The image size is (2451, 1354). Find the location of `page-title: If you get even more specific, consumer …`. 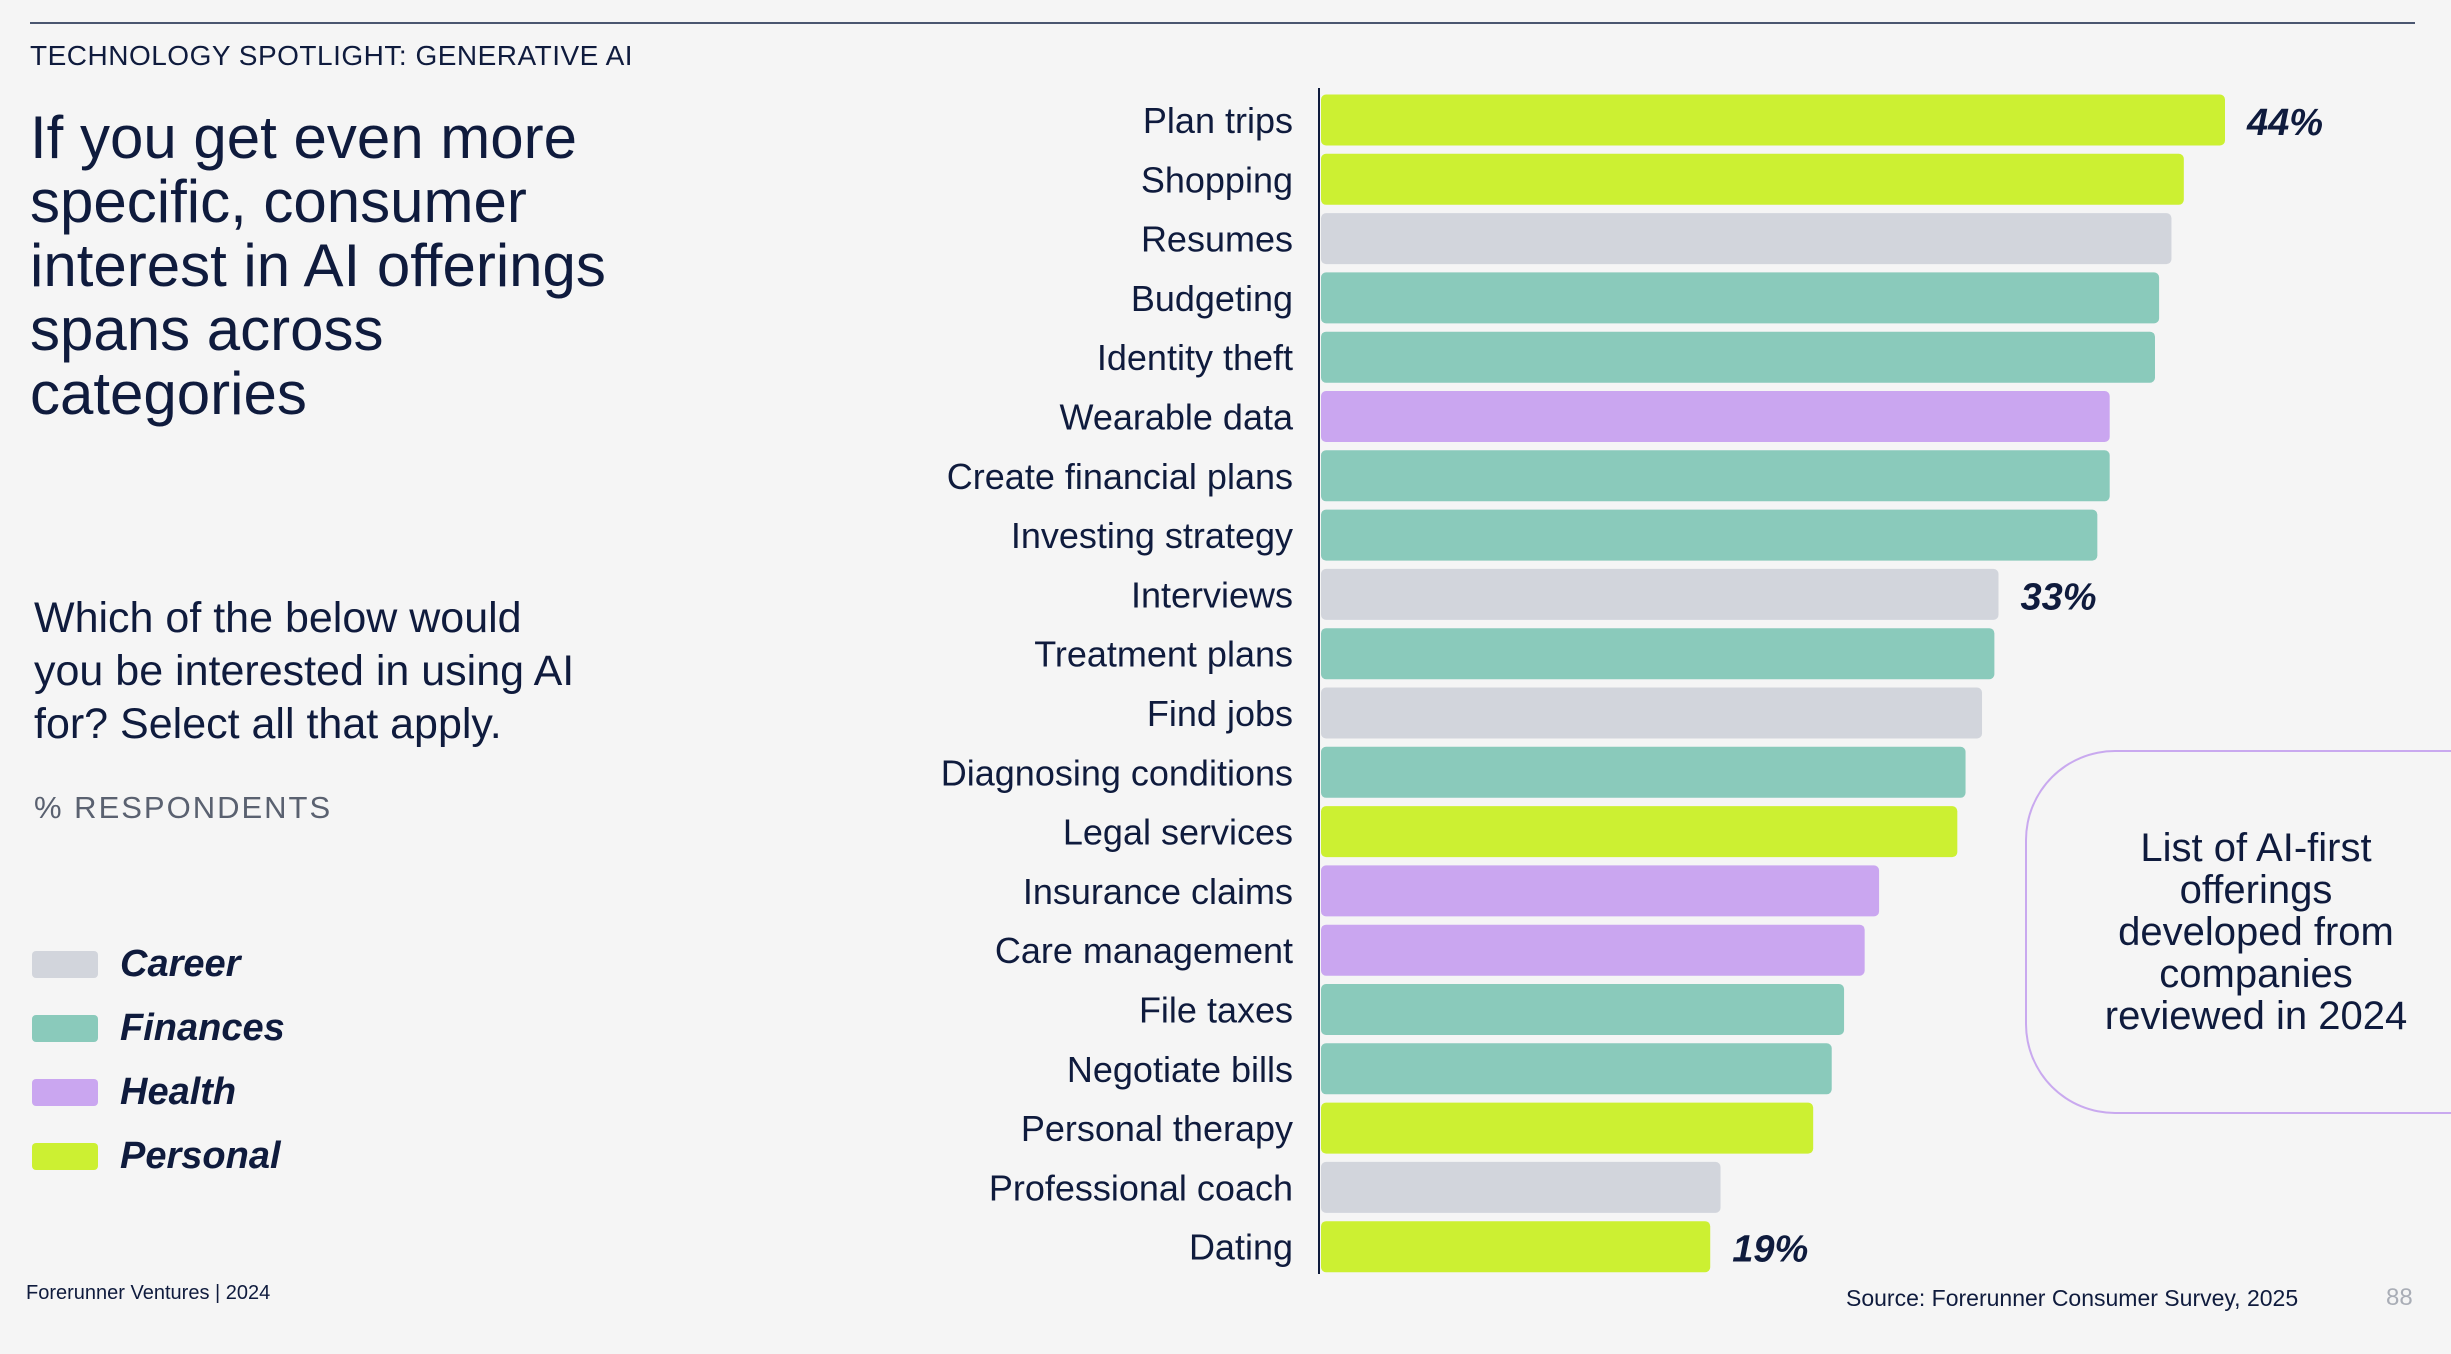

page-title: If you get even more specific, consumer … is located at coordinates (318, 265).